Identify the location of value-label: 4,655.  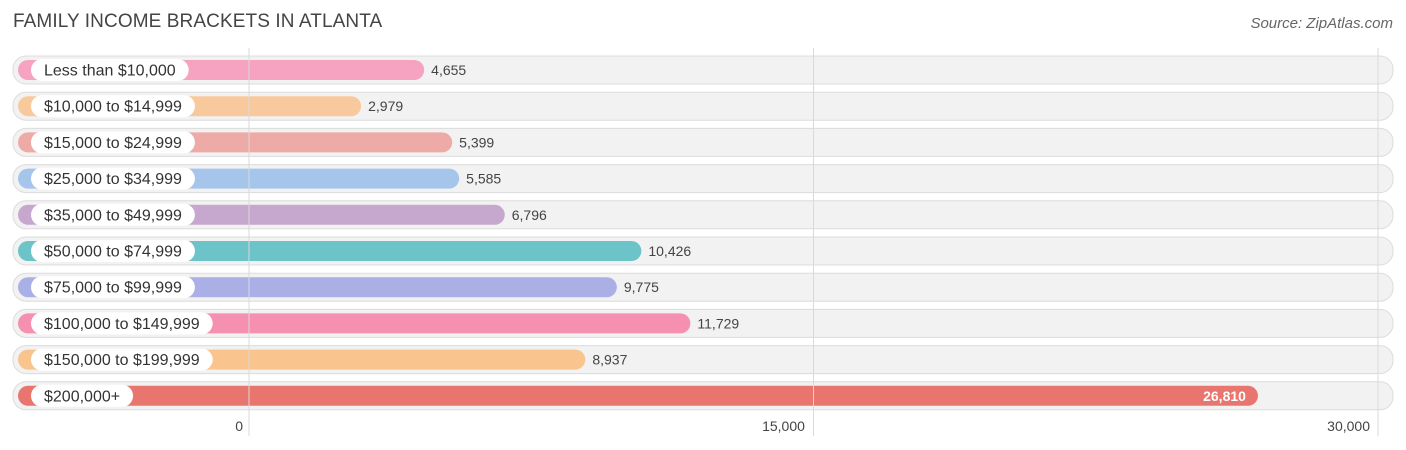
(448, 70).